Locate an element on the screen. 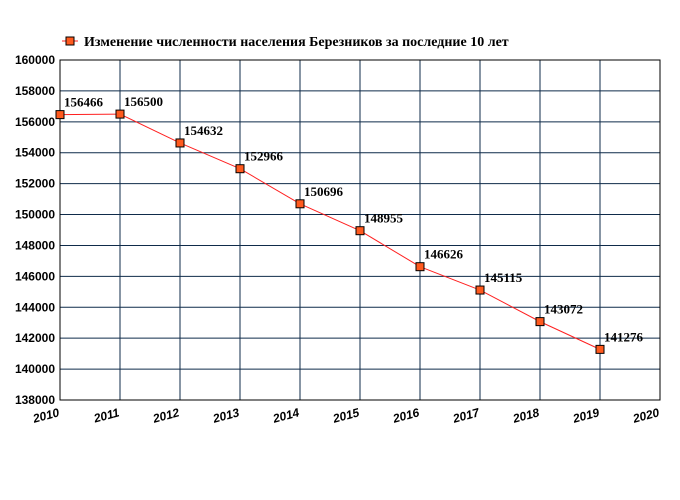  data-label: 143072 is located at coordinates (563, 309).